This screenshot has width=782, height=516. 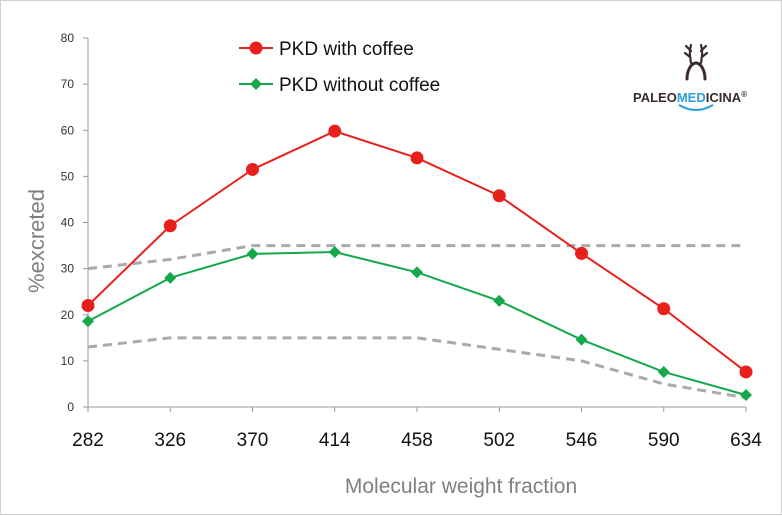 What do you see at coordinates (68, 84) in the screenshot?
I see `y-tick-label: 70` at bounding box center [68, 84].